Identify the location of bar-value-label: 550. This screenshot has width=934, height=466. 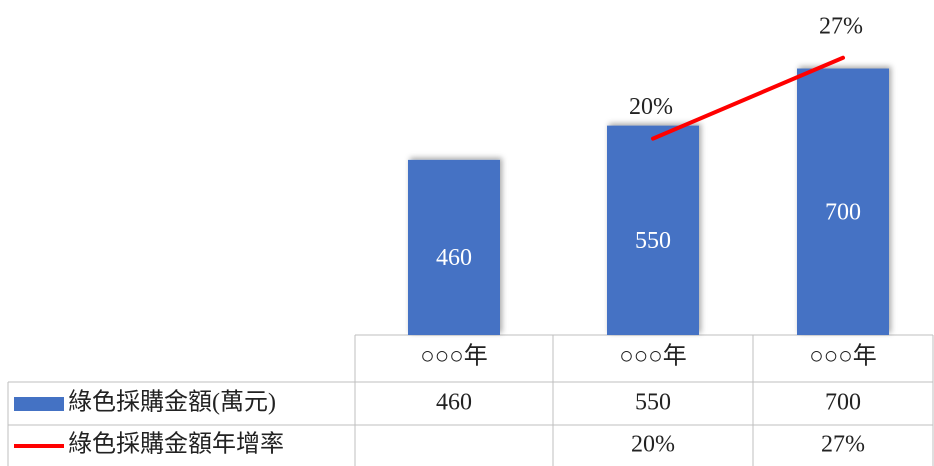
(653, 241).